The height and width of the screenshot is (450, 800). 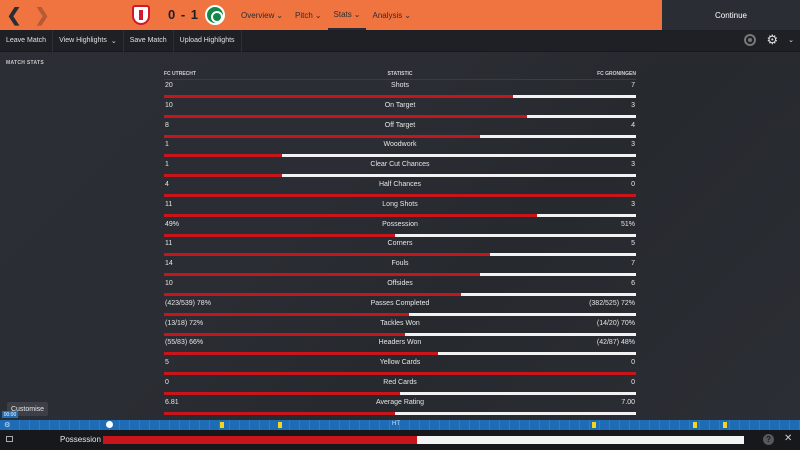 What do you see at coordinates (400, 368) in the screenshot?
I see `stat-row: 5 Yellow Cards 0` at bounding box center [400, 368].